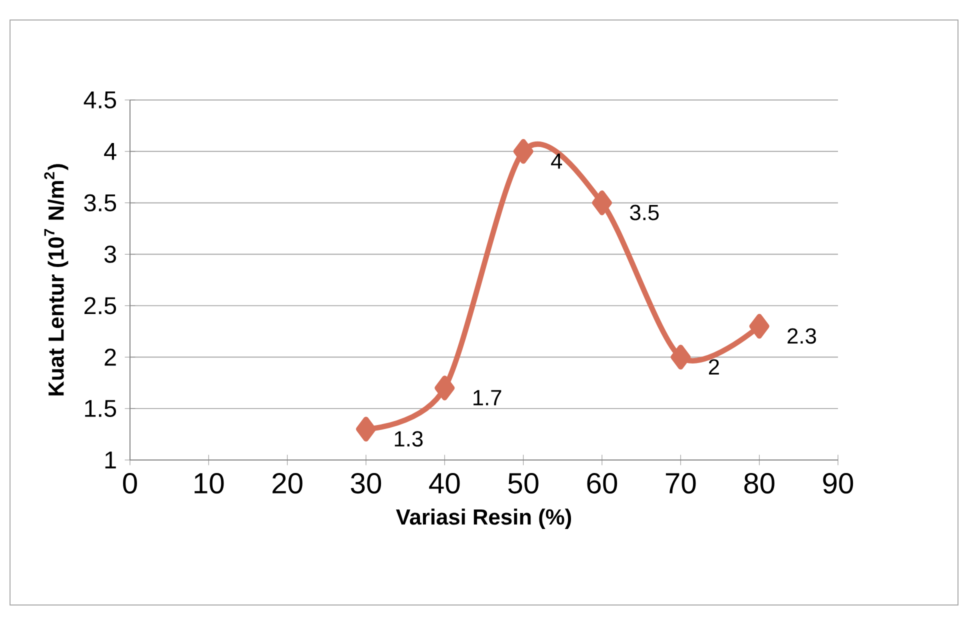 The image size is (968, 620). I want to click on y-axis-title: Kuat Lentur (10$^{7}$ N/m$^{2}$), so click(56, 280).